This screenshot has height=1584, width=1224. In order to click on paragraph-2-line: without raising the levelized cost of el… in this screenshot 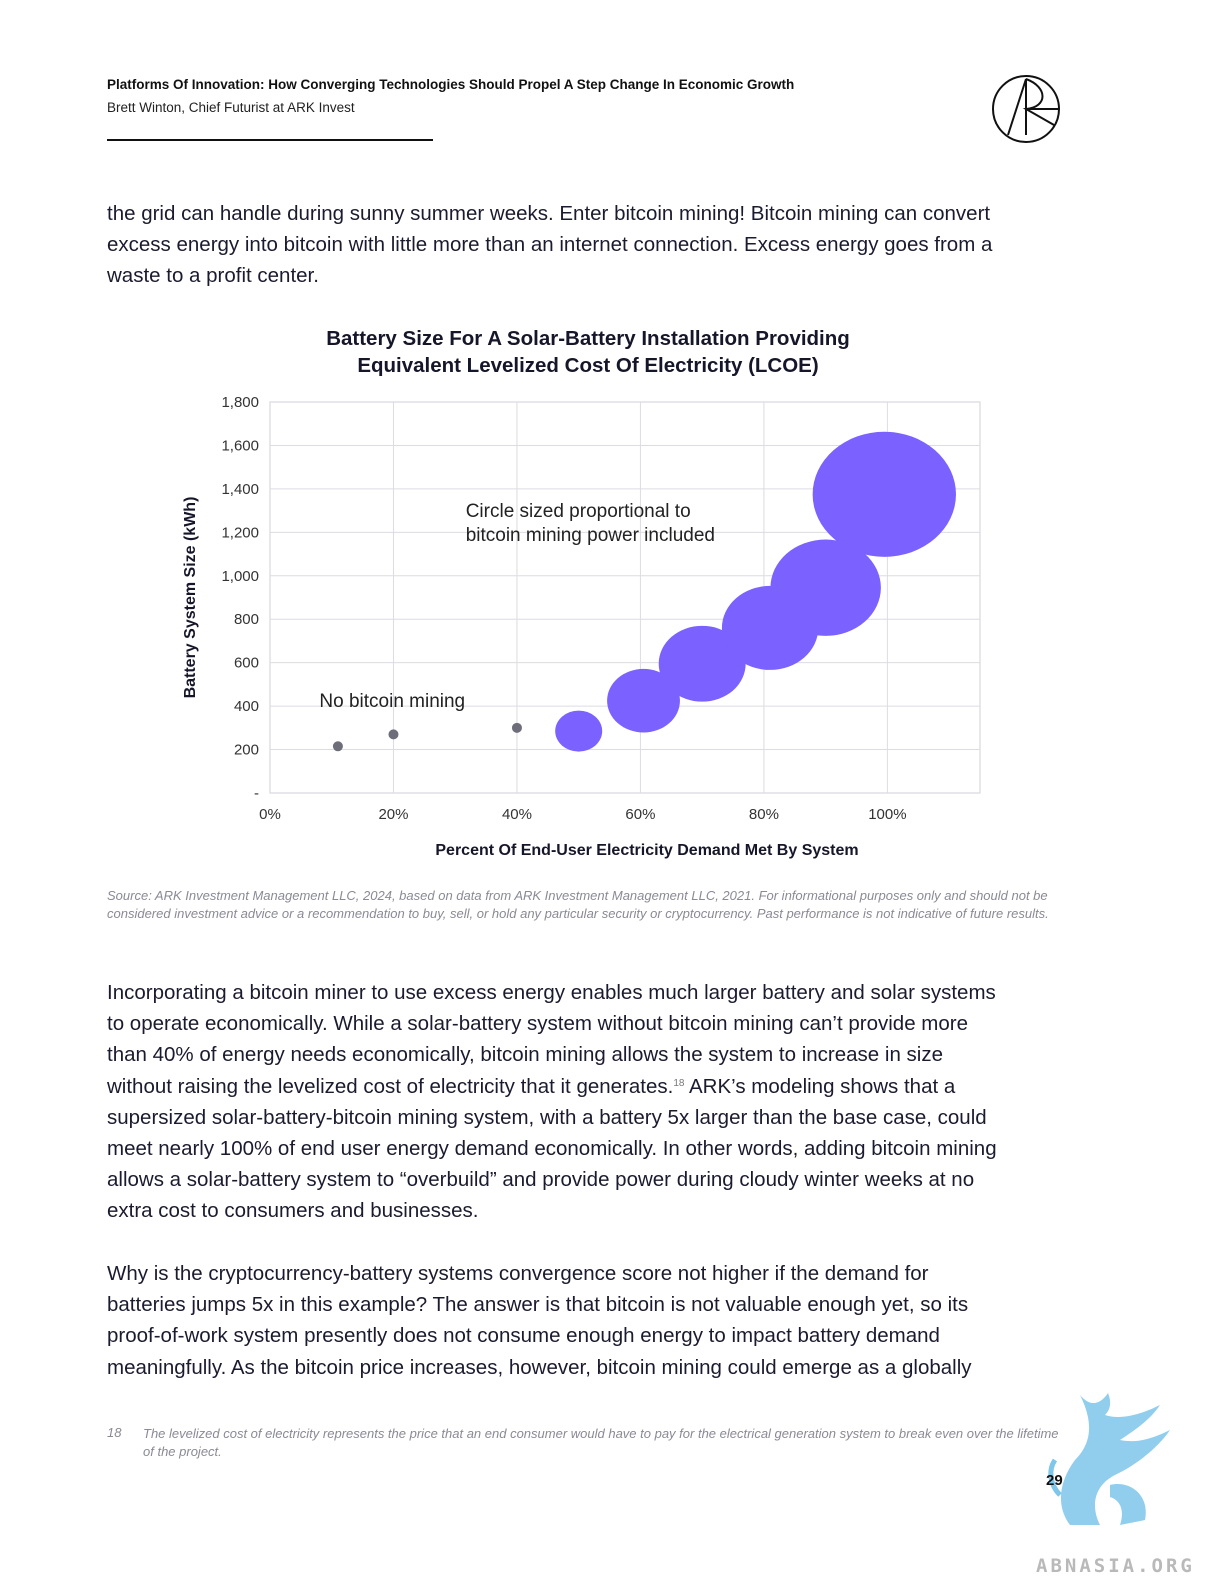, I will do `click(552, 1086)`.